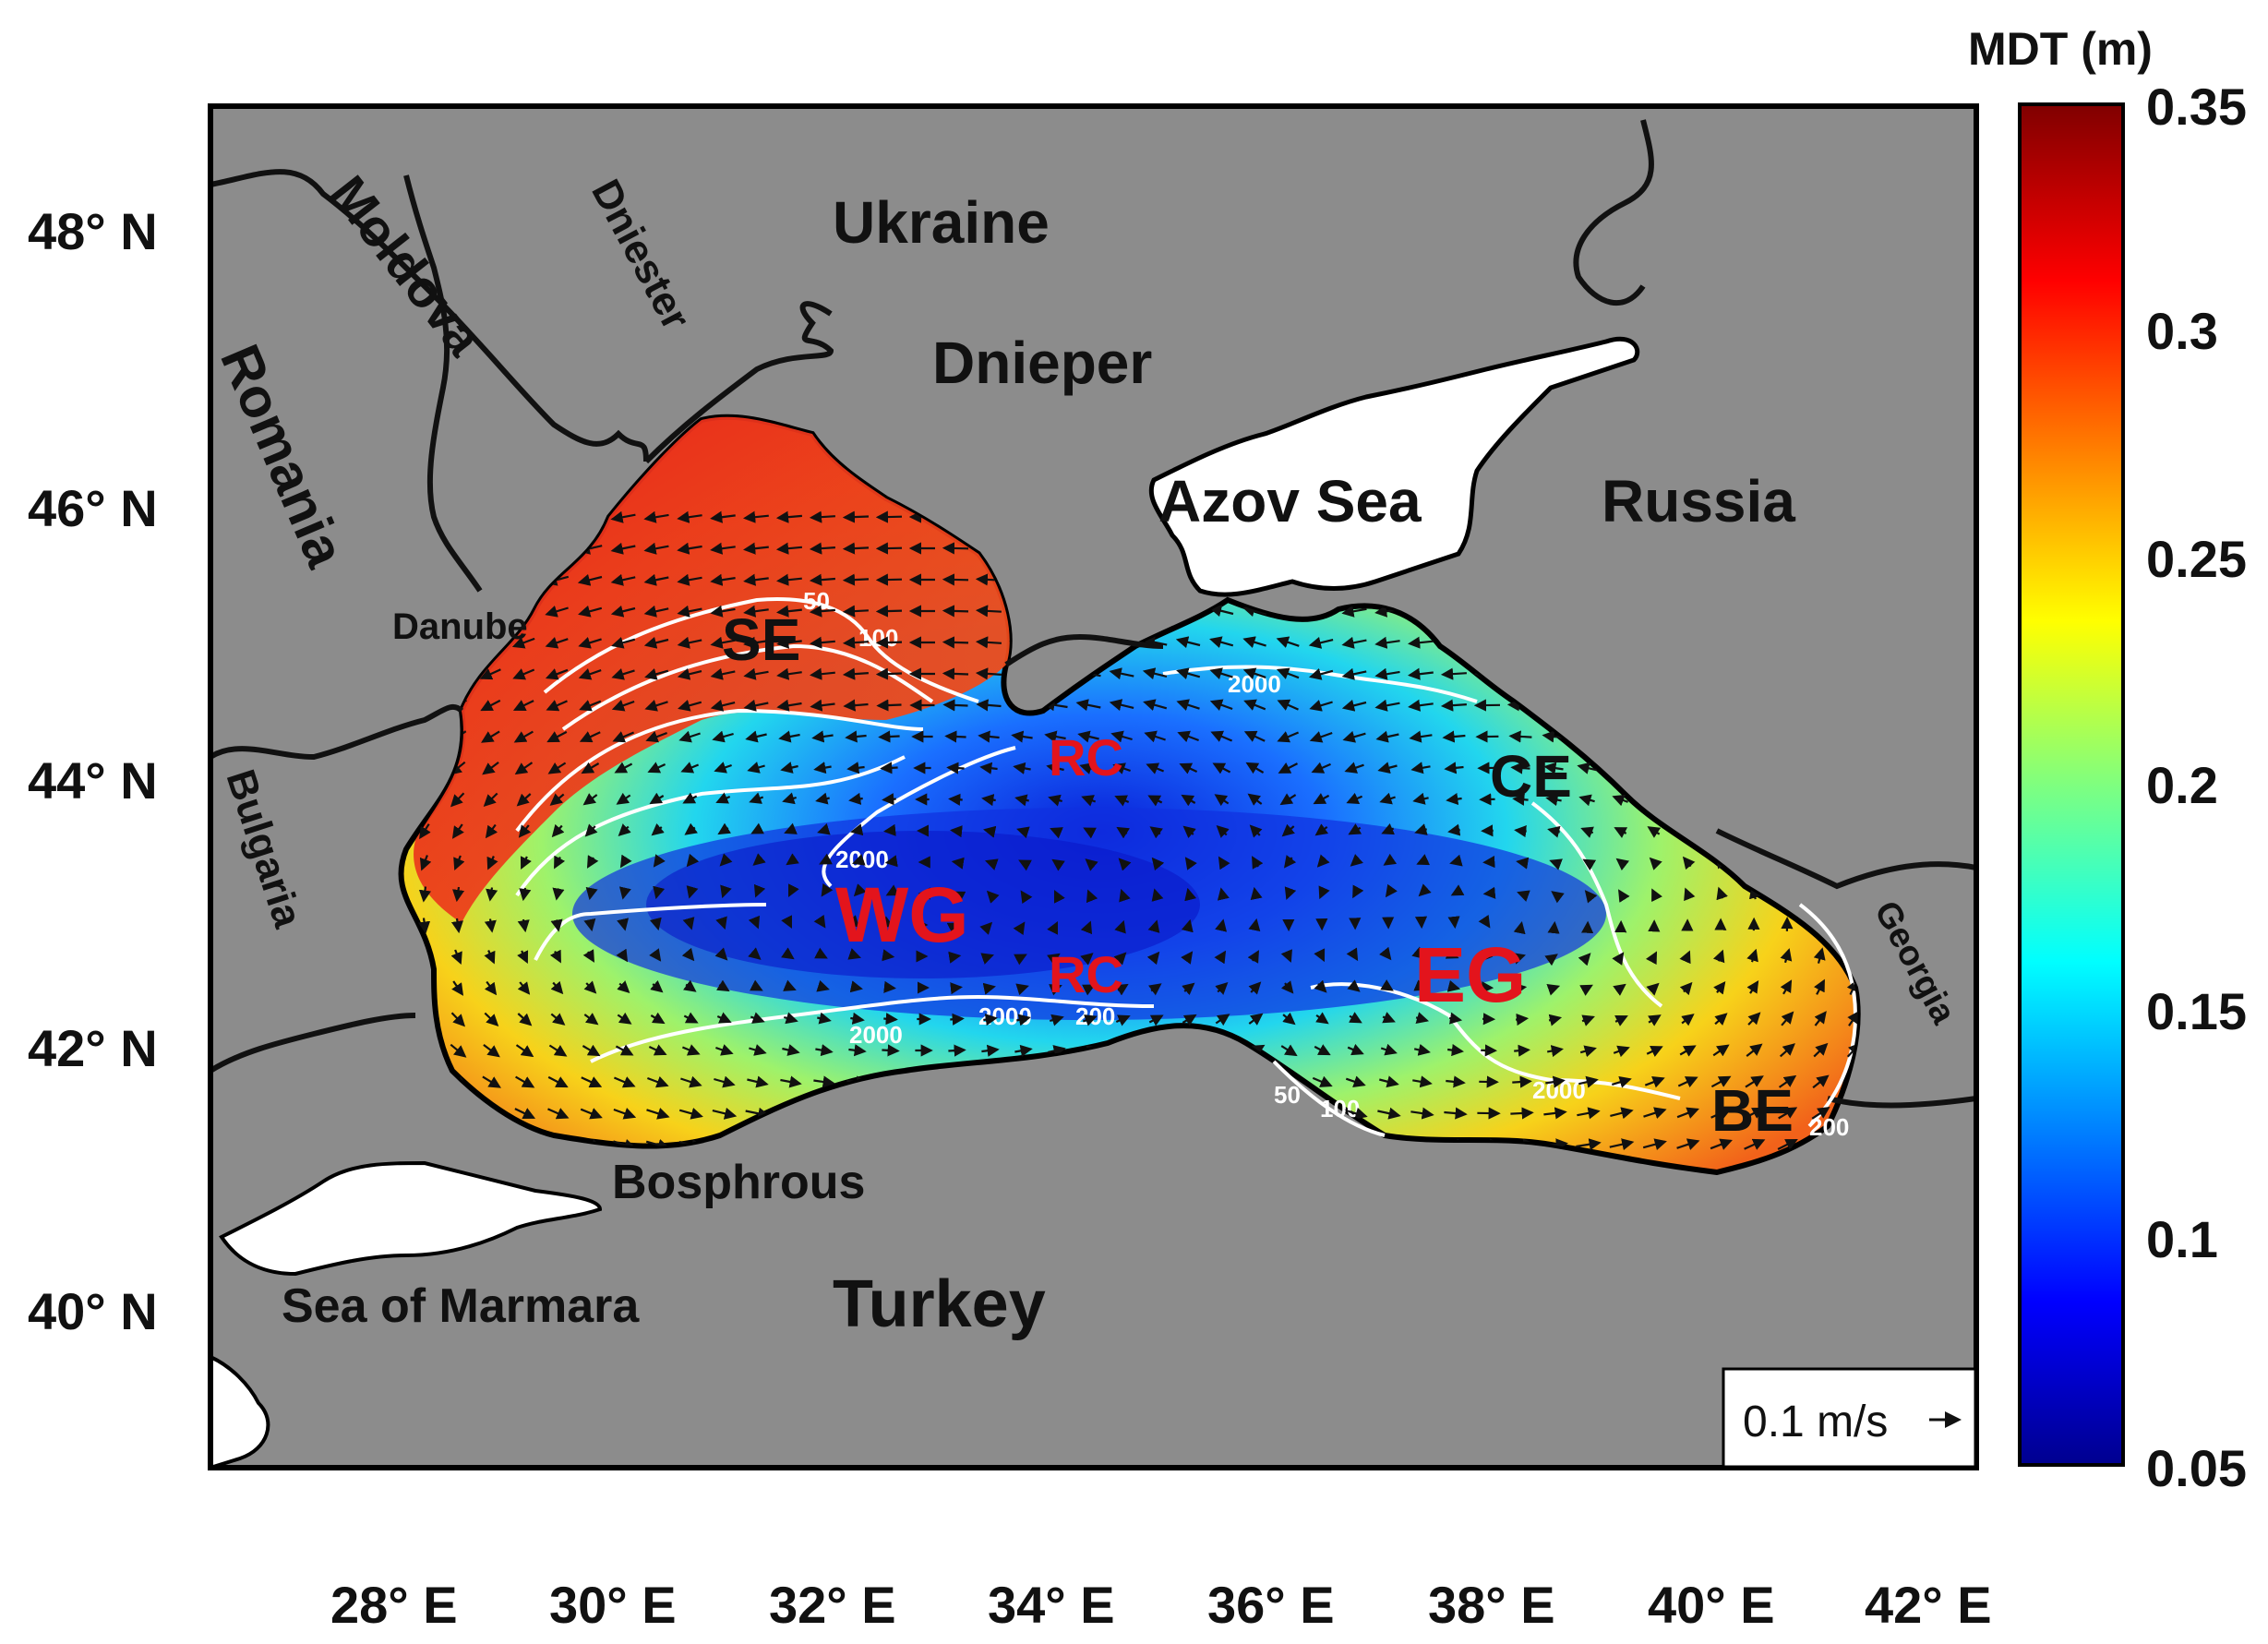 The image size is (2268, 1644). I want to click on label-eg: EG, so click(1470, 974).